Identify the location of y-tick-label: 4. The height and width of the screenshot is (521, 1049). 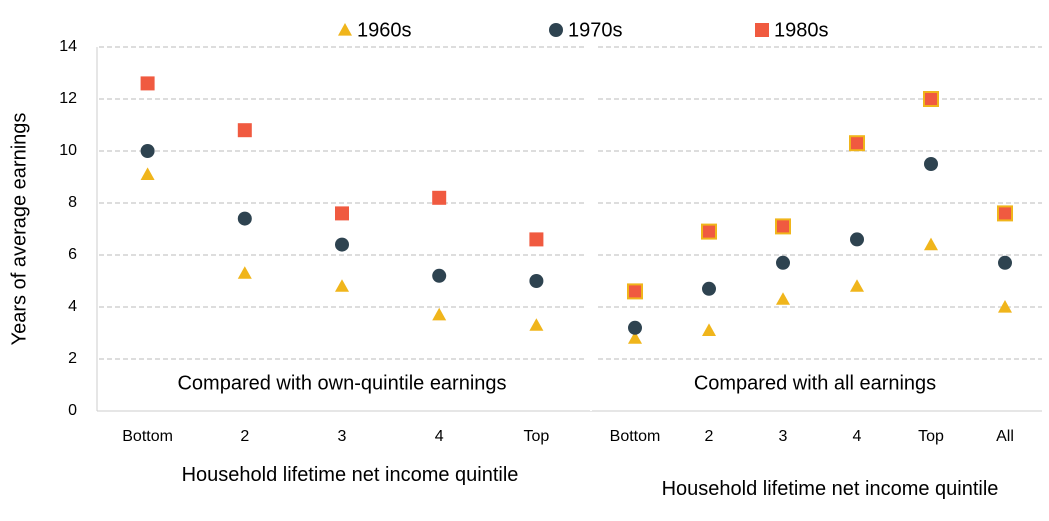
(72, 306).